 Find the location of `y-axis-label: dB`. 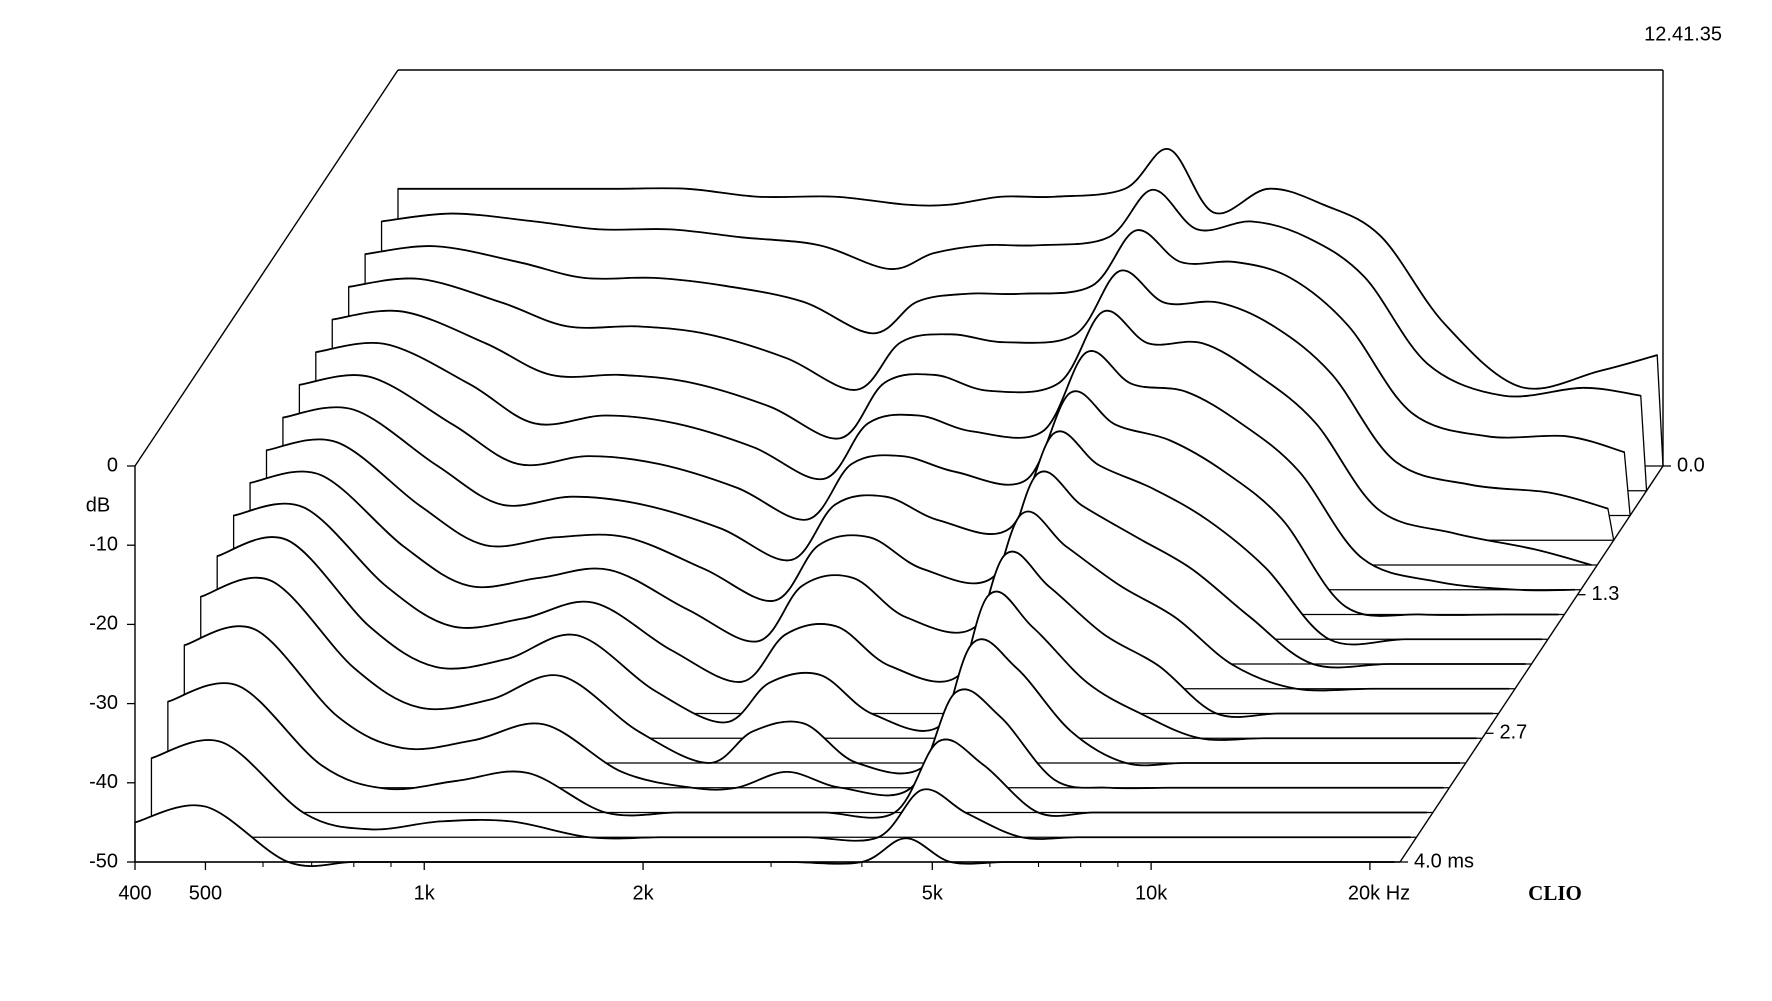

y-axis-label: dB is located at coordinates (98, 505).